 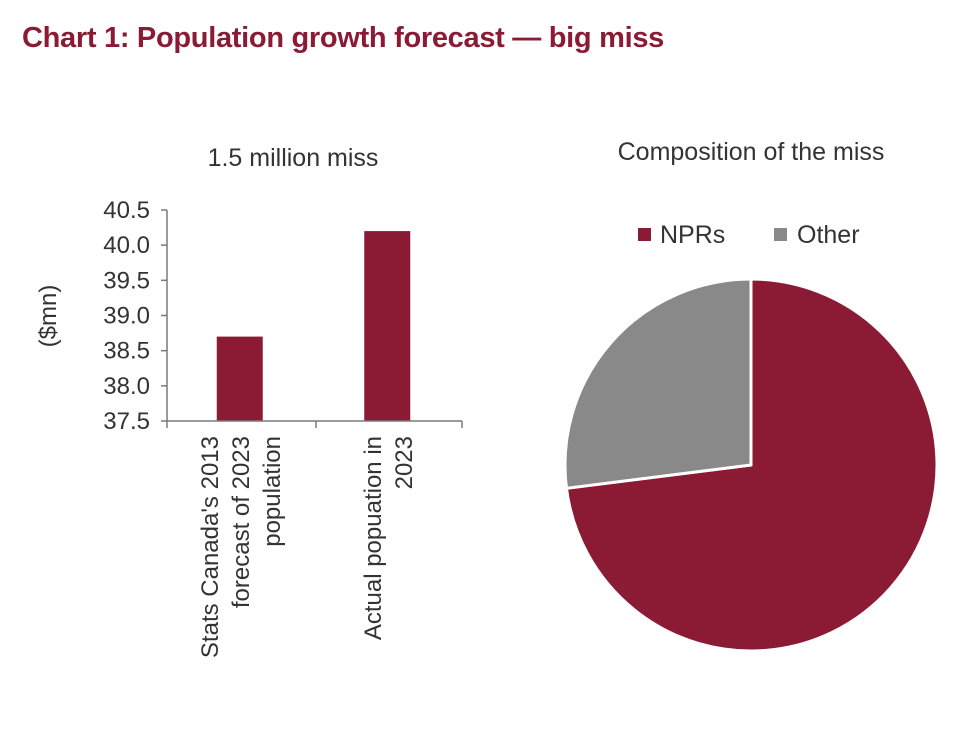 I want to click on legend-label: NPRs, so click(x=692, y=235).